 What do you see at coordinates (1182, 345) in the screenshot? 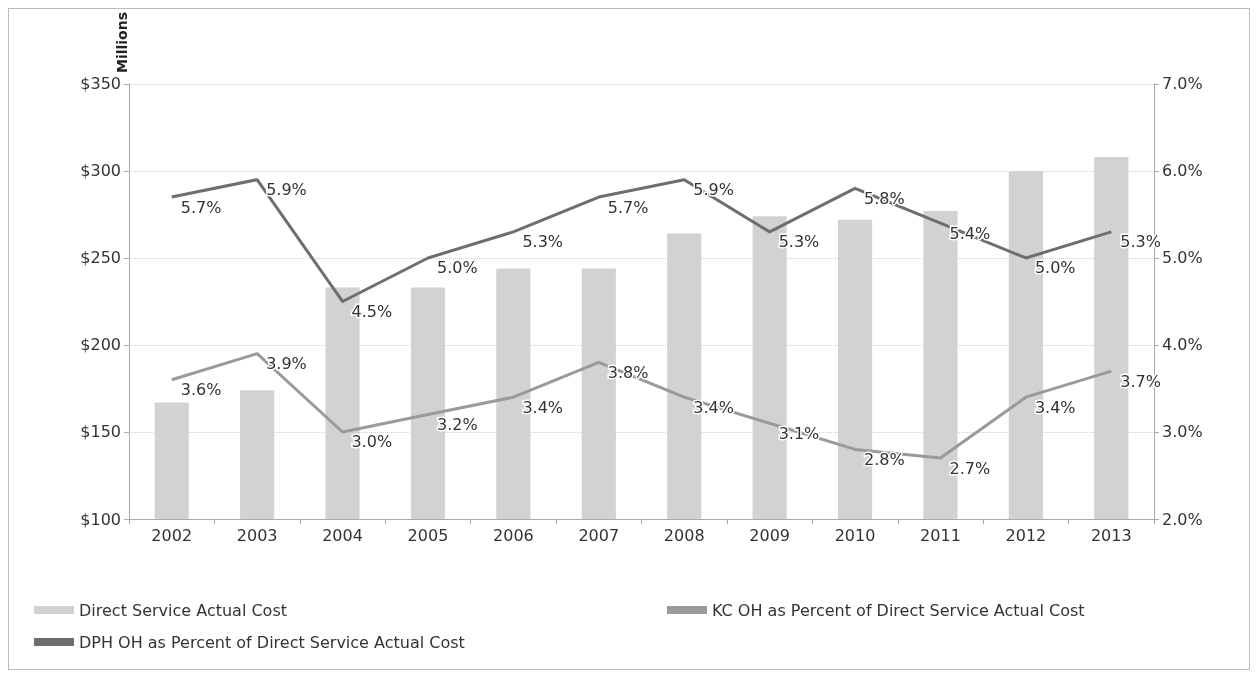
I see `y2-tick-label: 4.0%` at bounding box center [1182, 345].